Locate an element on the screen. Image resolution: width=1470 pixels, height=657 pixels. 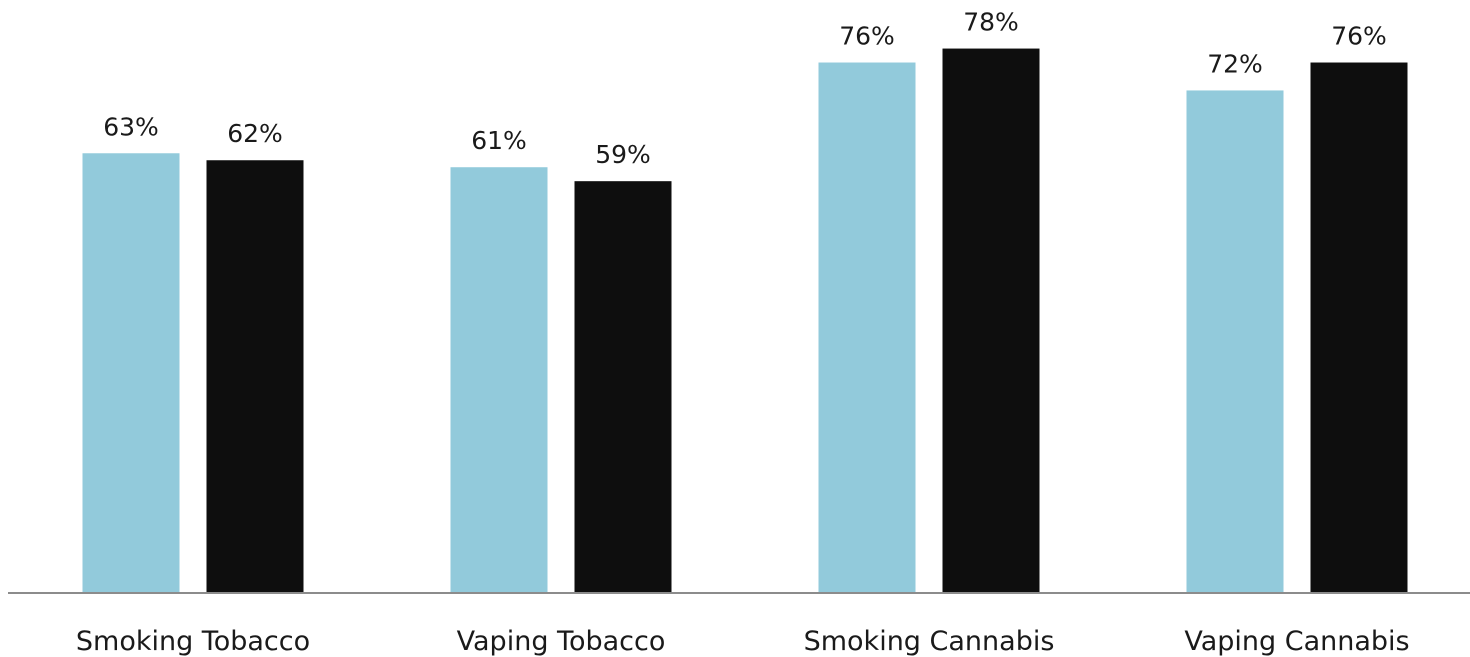
category-label-4: Vaping Cannabis is located at coordinates (1296, 641).